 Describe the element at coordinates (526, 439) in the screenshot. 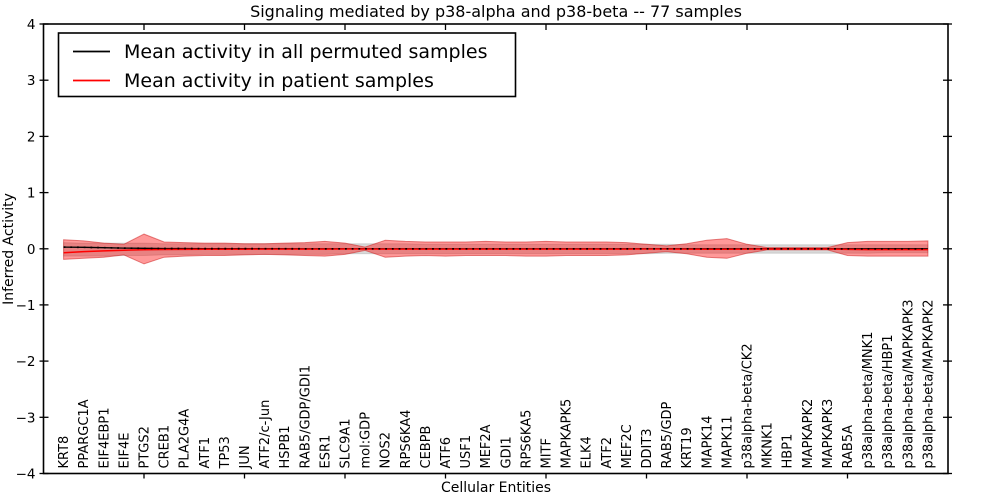

I see `entity-label: RPS6KA5` at that location.